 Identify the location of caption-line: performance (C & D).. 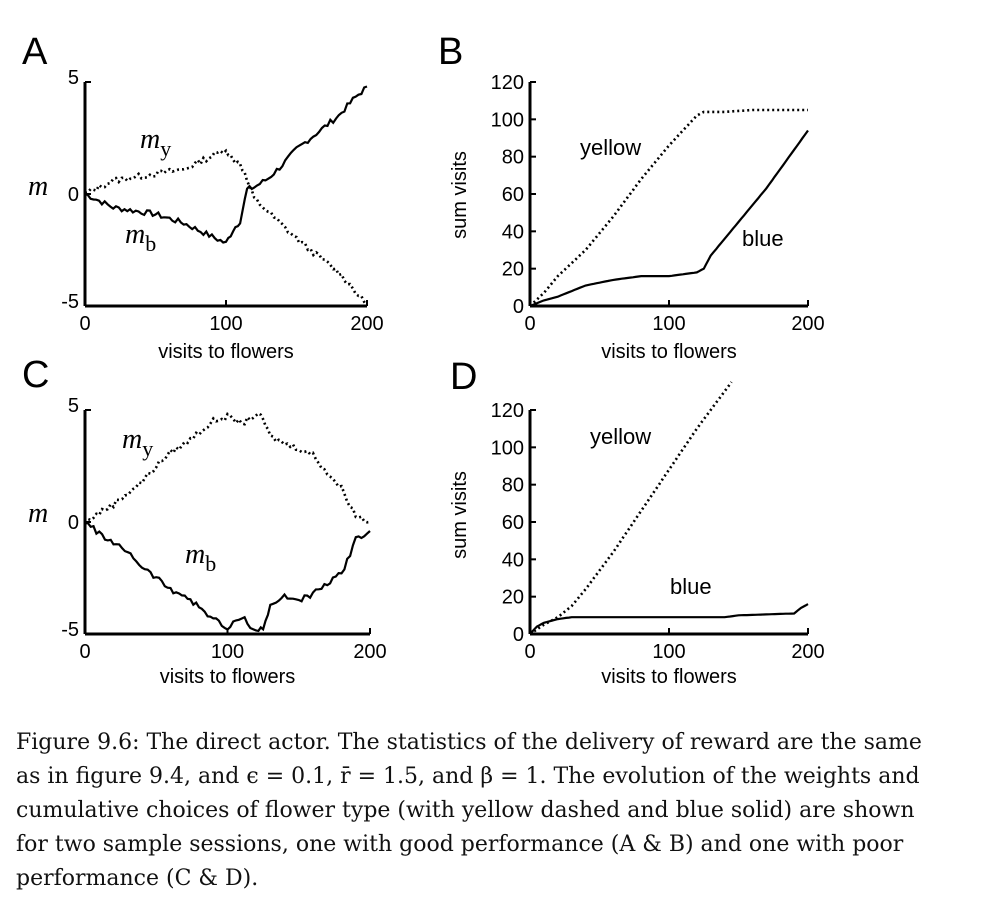
(137, 878).